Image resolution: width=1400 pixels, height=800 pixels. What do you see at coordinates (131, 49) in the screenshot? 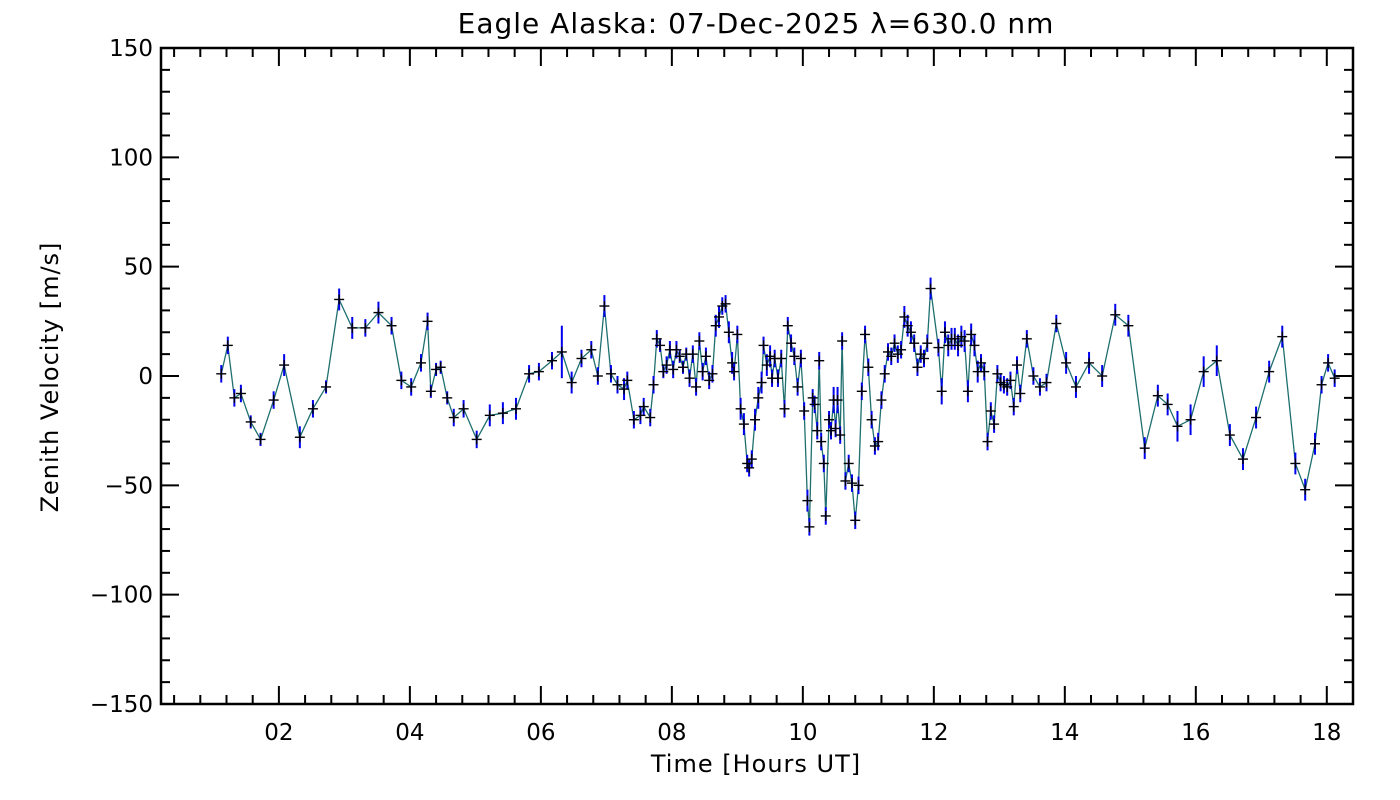
I see `y-tick-label: 150` at bounding box center [131, 49].